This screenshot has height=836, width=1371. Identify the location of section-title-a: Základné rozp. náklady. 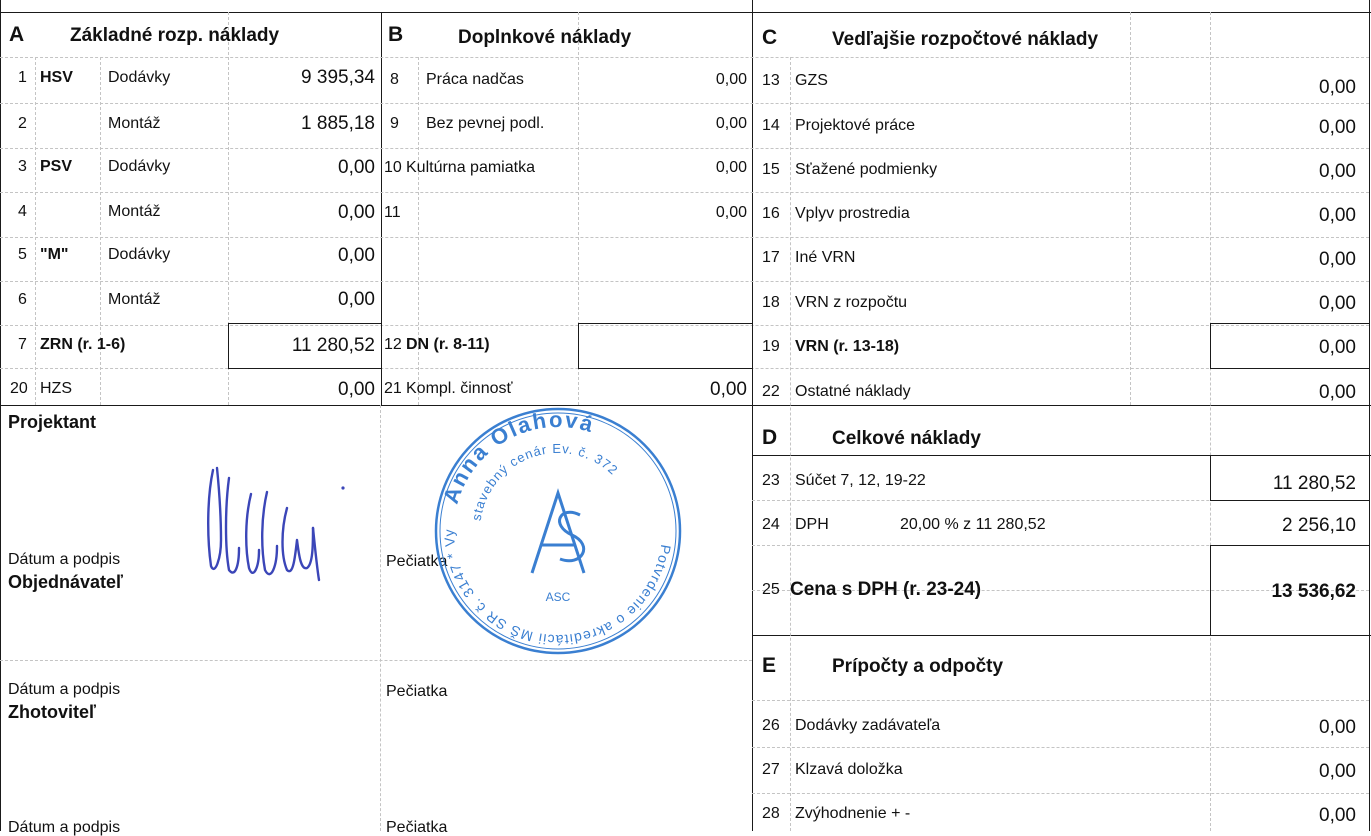
(175, 35).